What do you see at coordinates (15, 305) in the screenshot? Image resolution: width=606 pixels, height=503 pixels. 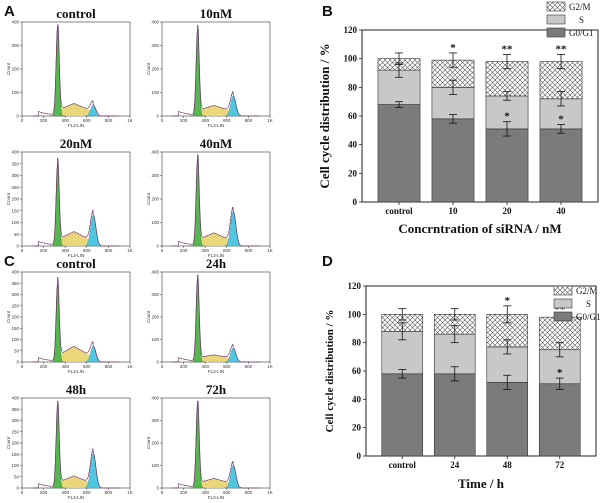 I see `histogram-ytick-label: 250` at bounding box center [15, 305].